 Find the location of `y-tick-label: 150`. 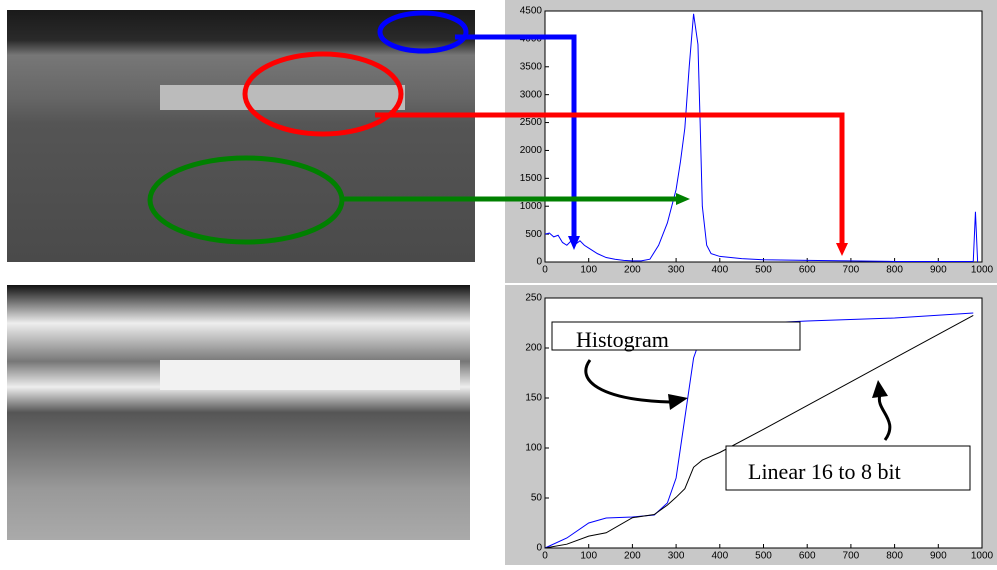

y-tick-label: 150 is located at coordinates (533, 398).